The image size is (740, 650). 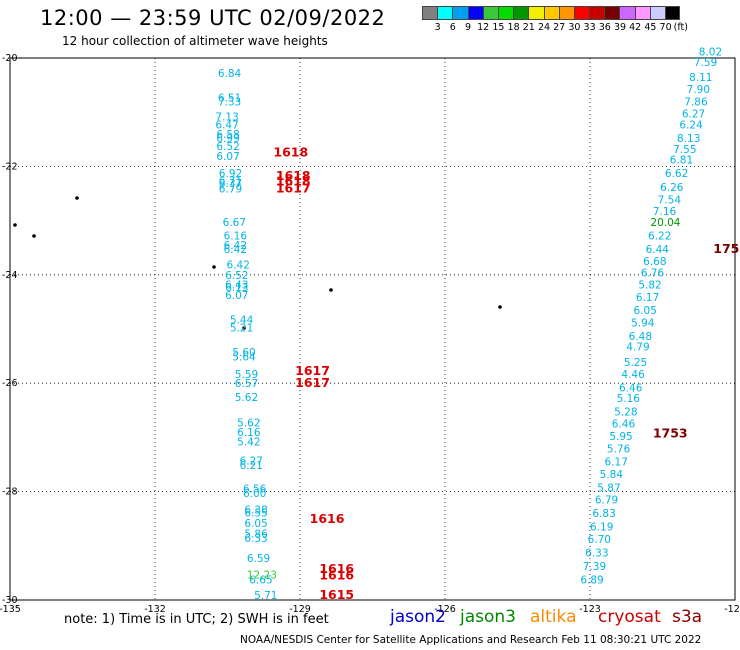 I want to click on swh-value-label: 5.62, so click(x=246, y=398).